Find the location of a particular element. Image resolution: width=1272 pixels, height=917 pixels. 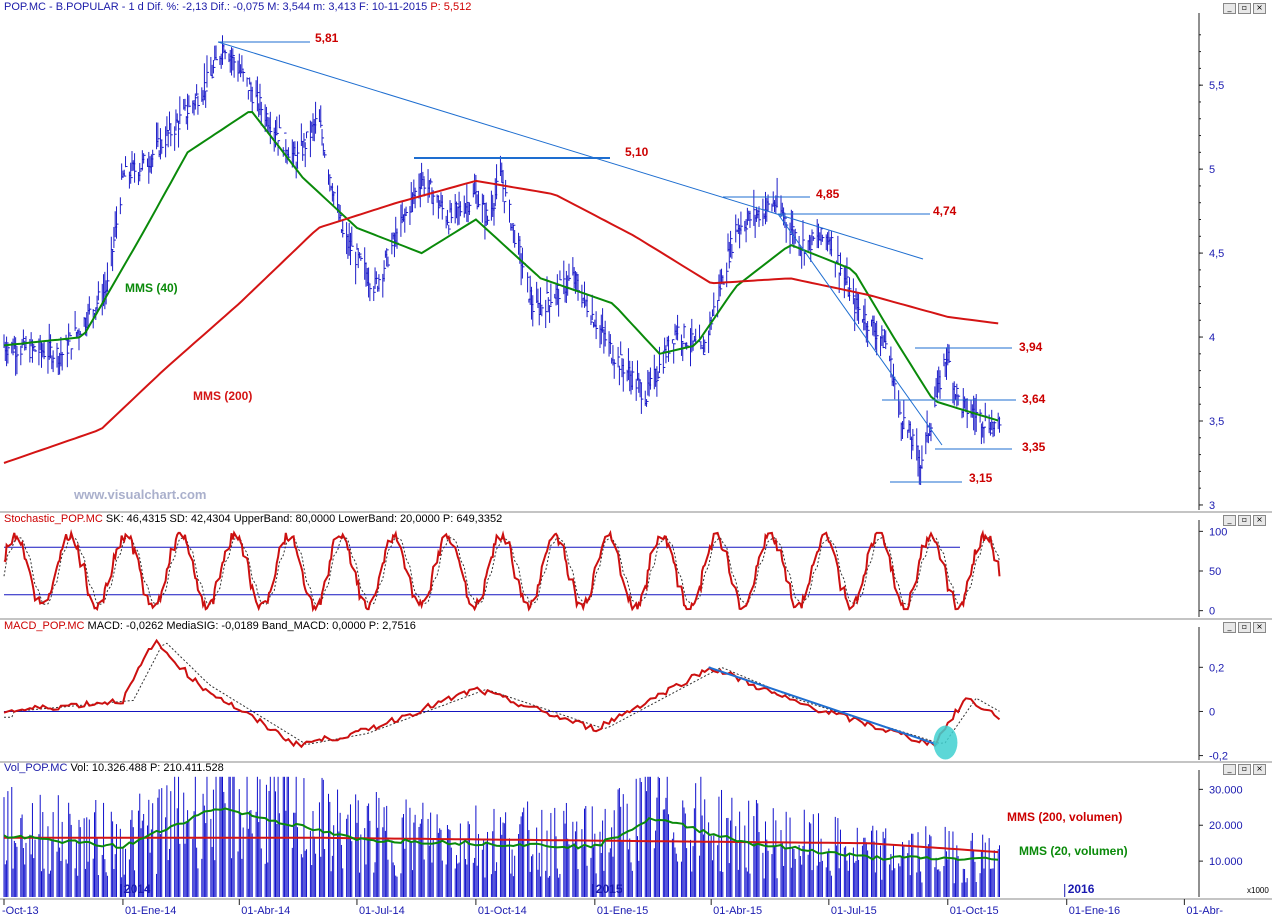

volume-mms20-line is located at coordinates (501, 834).